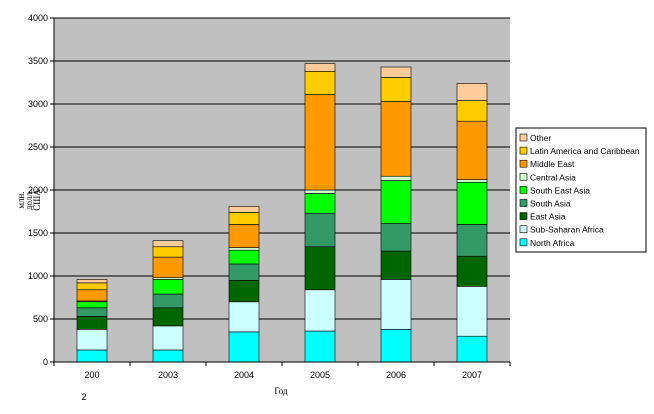 This screenshot has height=414, width=654. I want to click on y-tick-label: 2500, so click(38, 147).